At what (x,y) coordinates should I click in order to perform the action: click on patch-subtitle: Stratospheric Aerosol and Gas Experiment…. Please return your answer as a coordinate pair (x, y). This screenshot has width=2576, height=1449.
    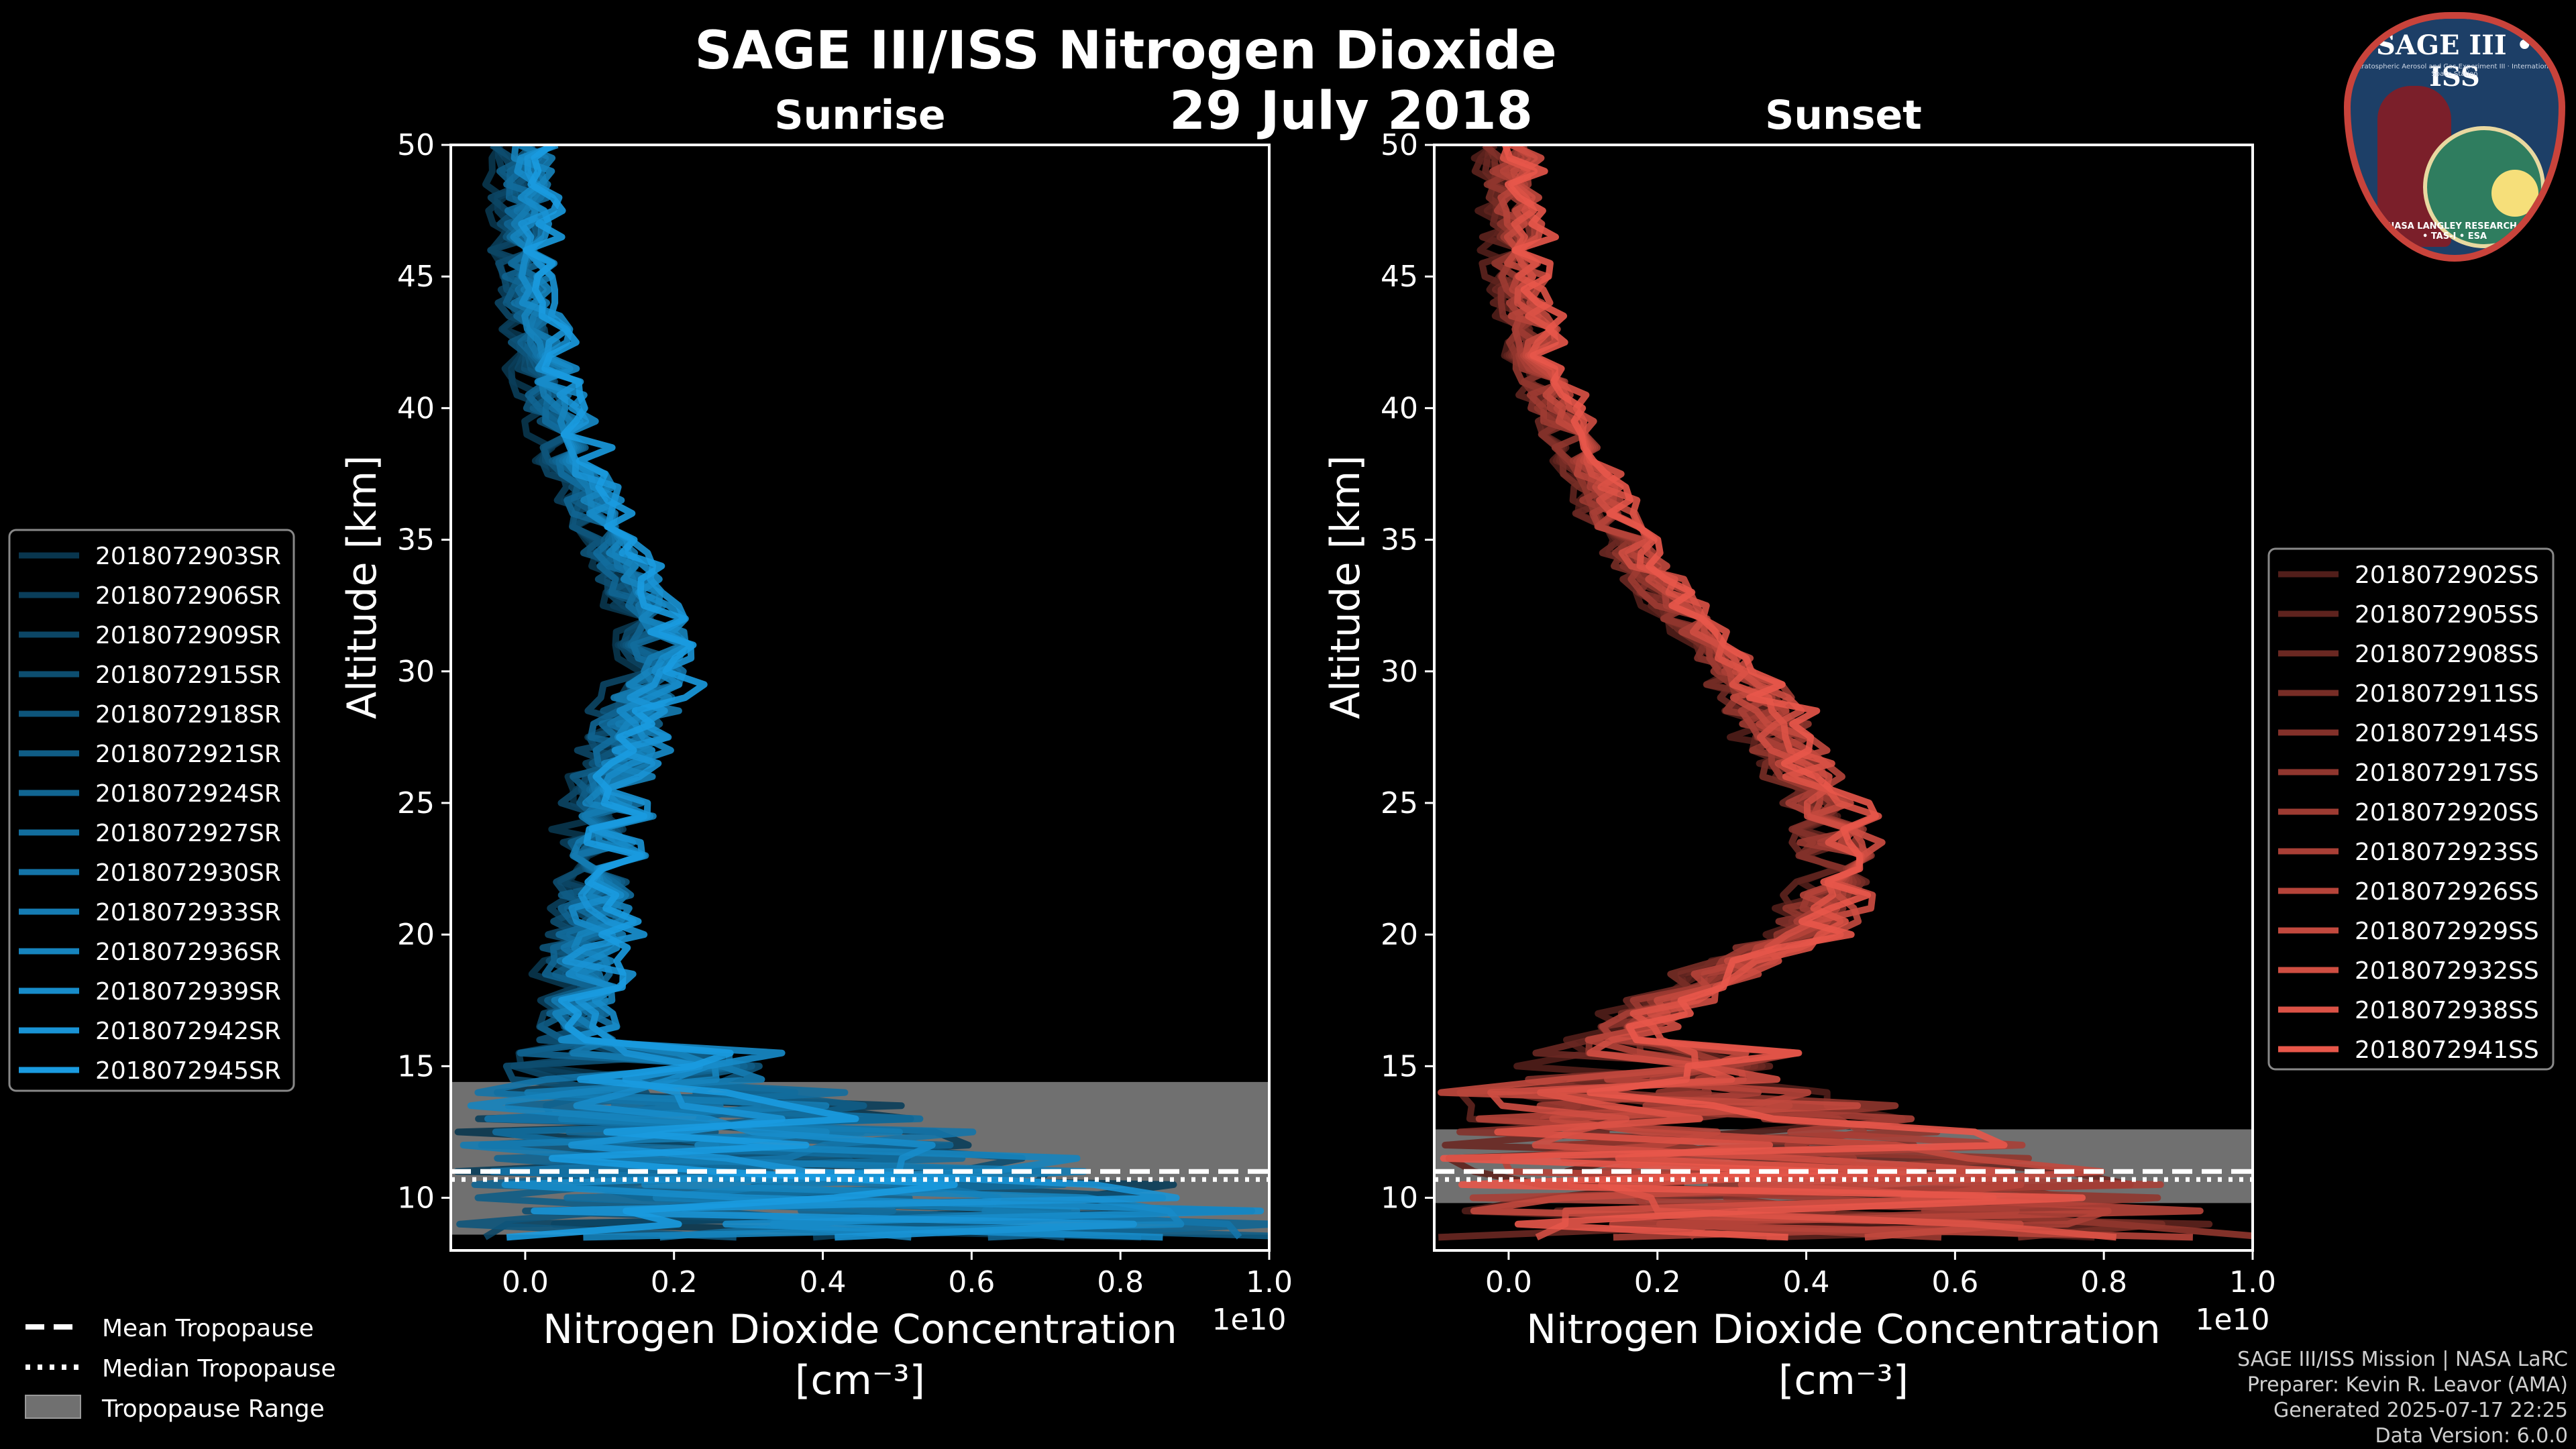
    Looking at the image, I should click on (2455, 70).